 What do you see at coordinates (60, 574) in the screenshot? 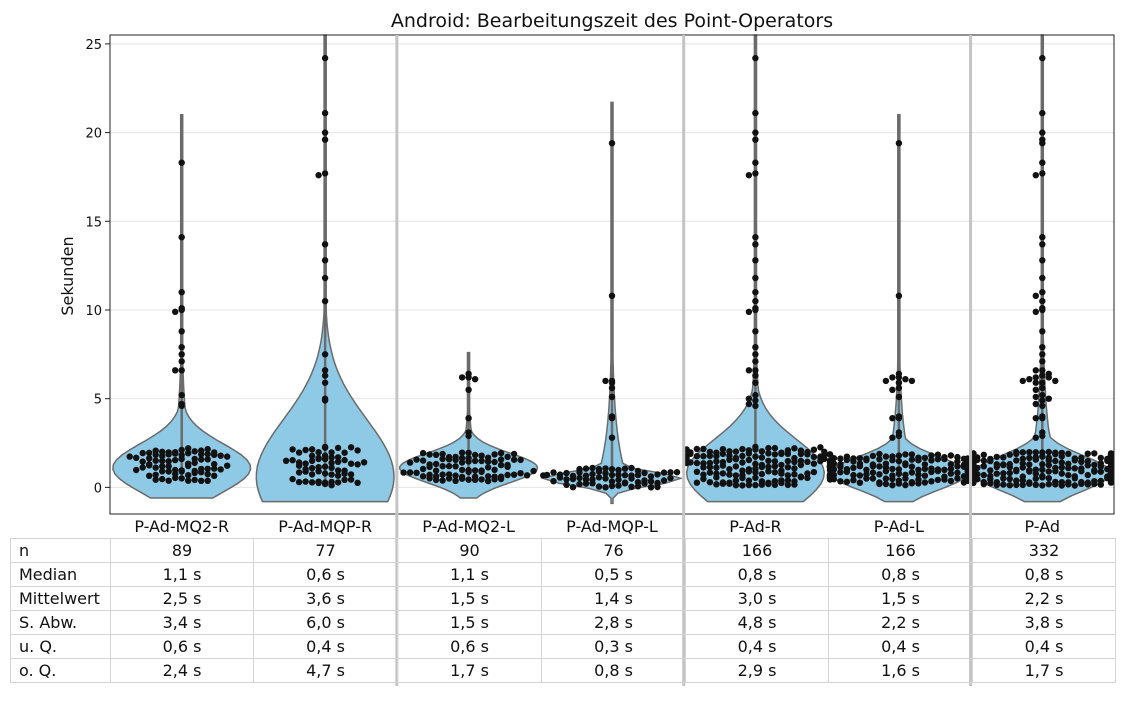
I see `stats-row-label: Median` at bounding box center [60, 574].